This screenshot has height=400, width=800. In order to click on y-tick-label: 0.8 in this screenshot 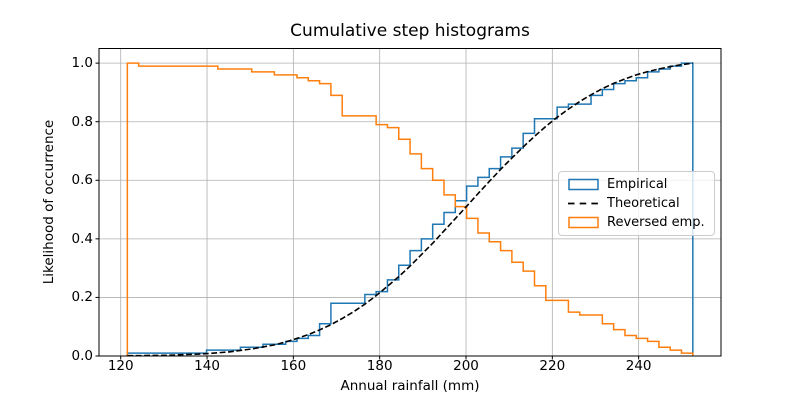, I will do `click(82, 121)`.